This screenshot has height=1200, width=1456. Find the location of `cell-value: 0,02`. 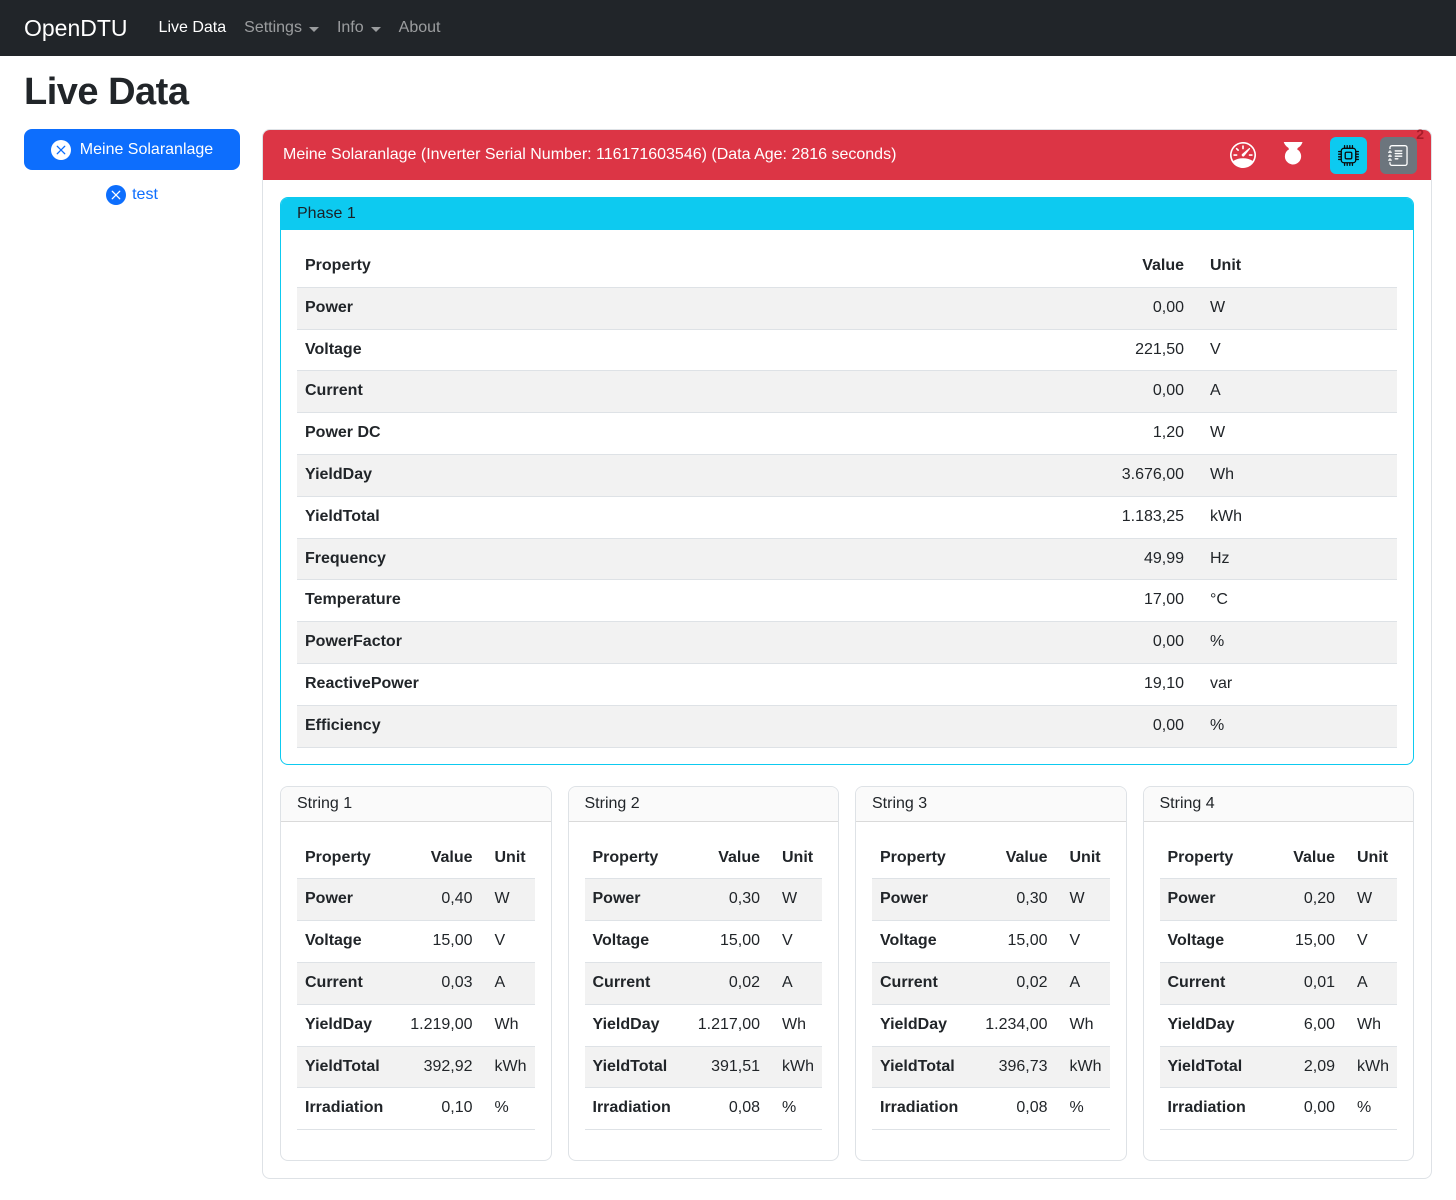

cell-value: 0,02 is located at coordinates (725, 983).